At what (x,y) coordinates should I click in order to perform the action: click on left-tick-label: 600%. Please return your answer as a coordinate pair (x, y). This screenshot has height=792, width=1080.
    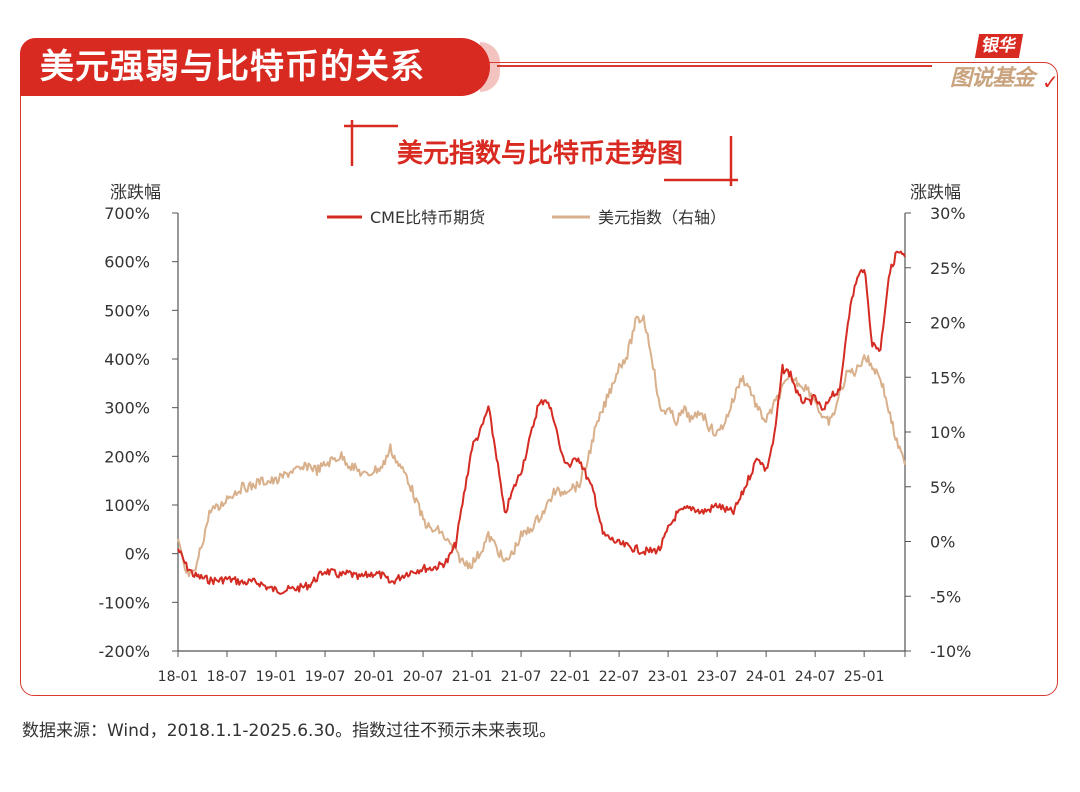
    Looking at the image, I should click on (127, 262).